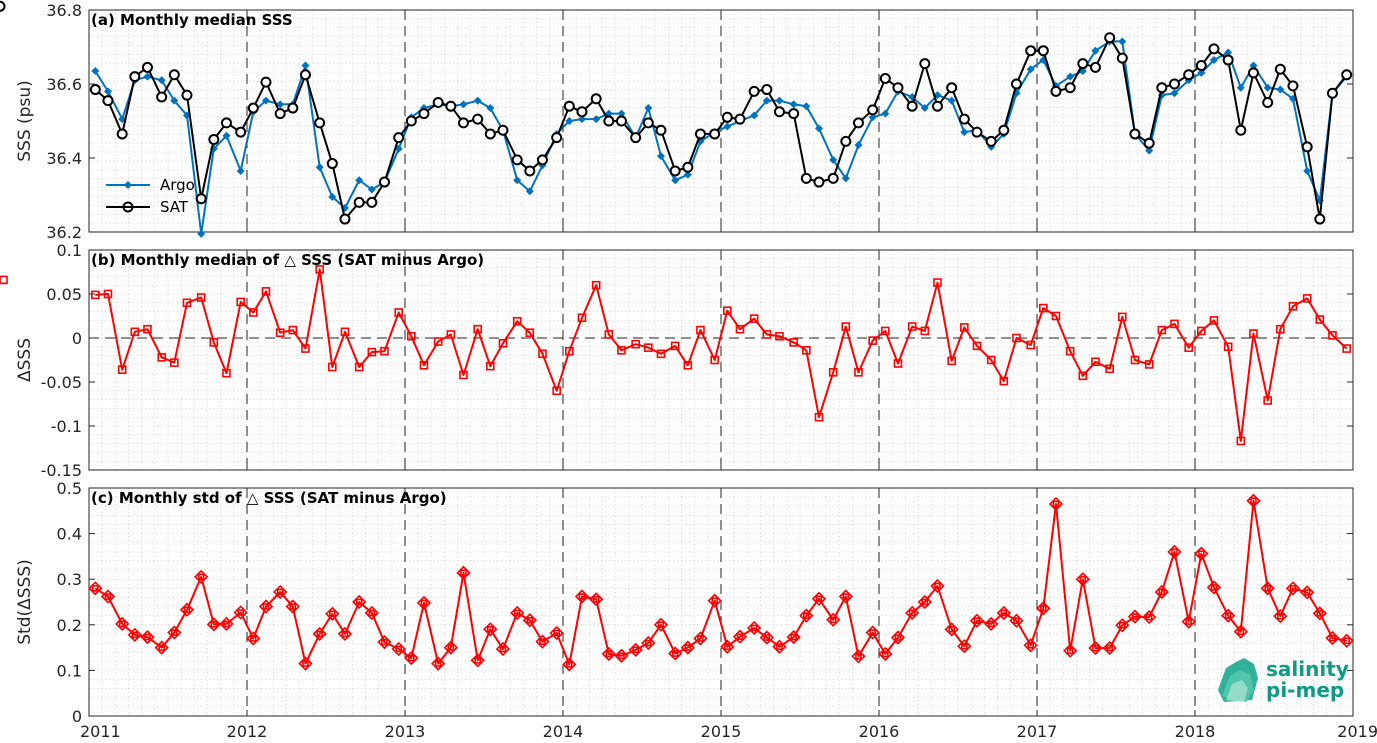 This screenshot has height=743, width=1377. I want to click on salinity-pimep-logo: salinity pi-mep, so click(1283, 679).